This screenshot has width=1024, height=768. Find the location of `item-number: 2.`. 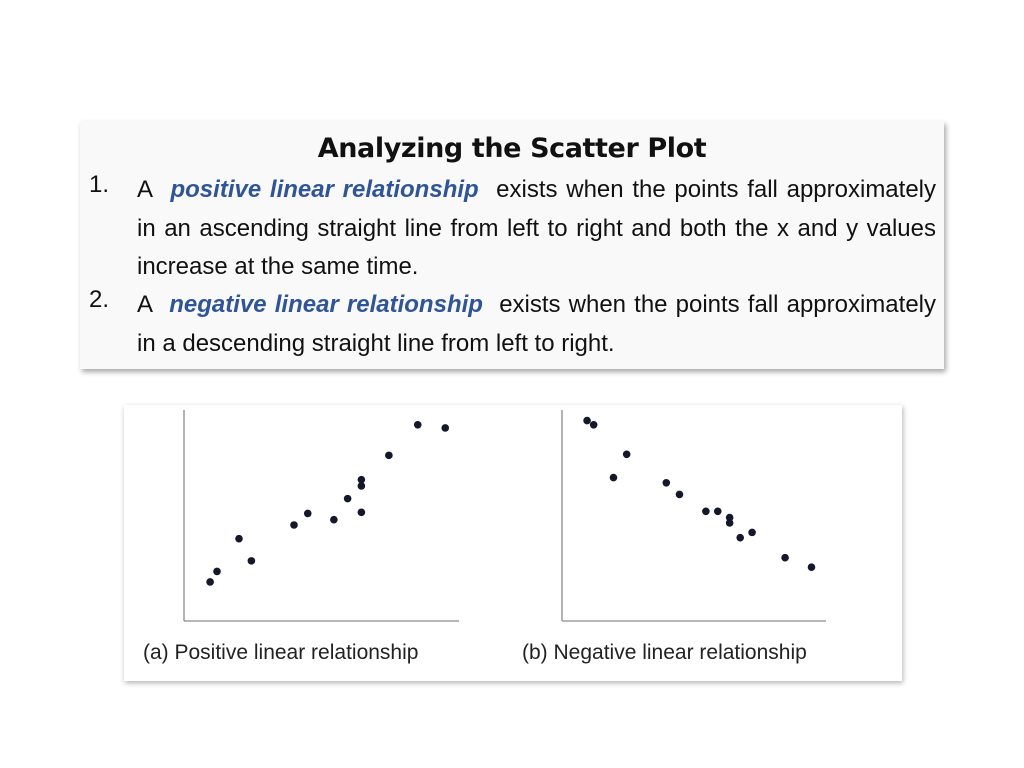

item-number: 2. is located at coordinates (99, 299).